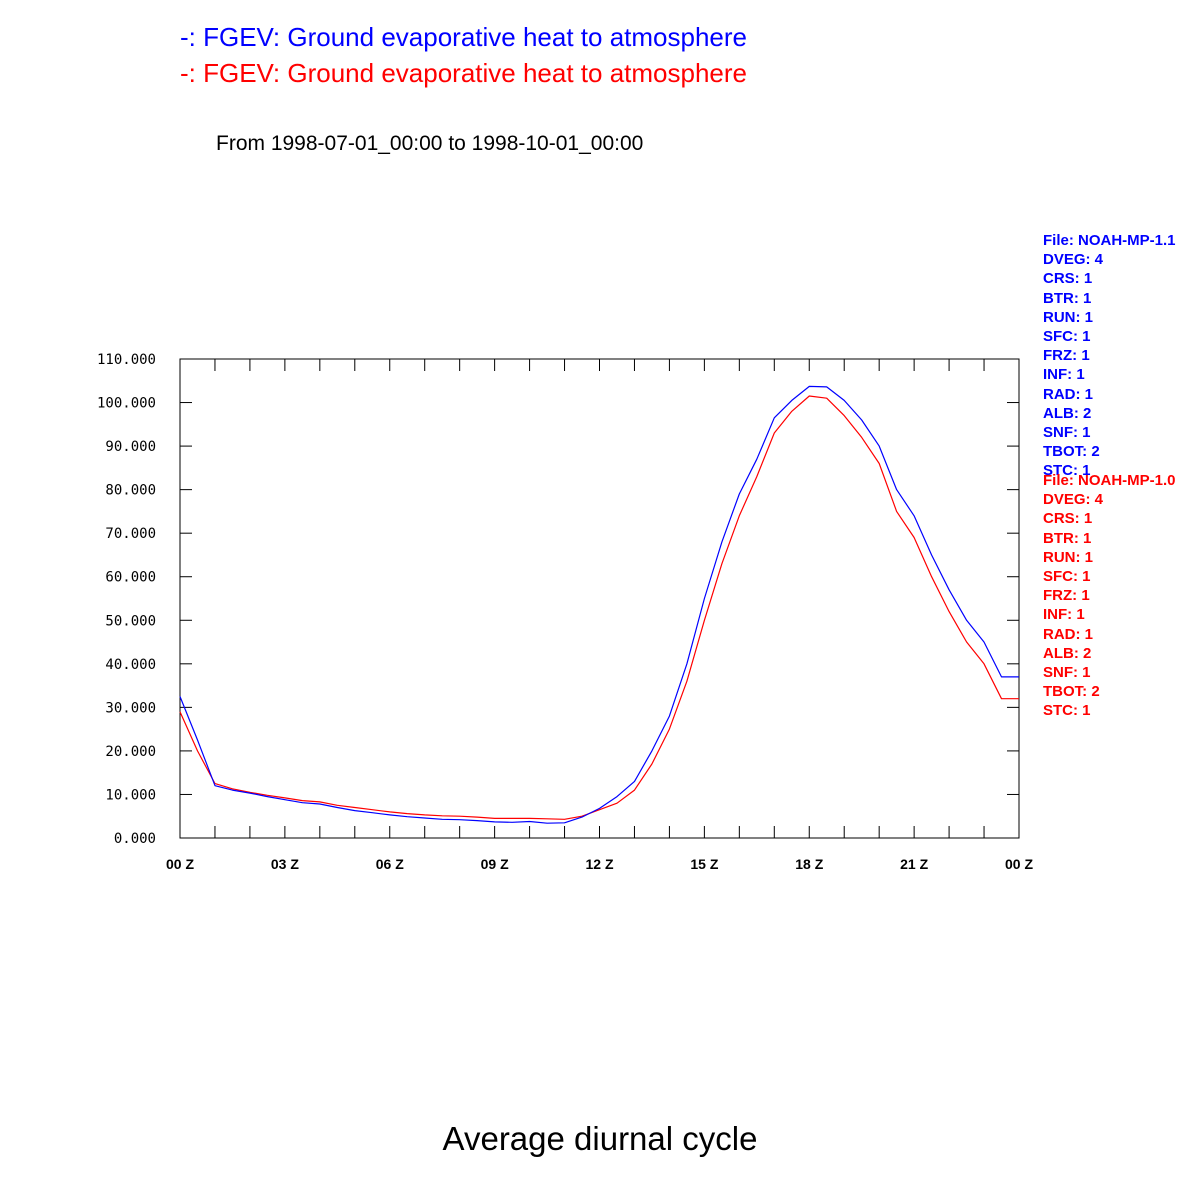  I want to click on y-tick-label: 80.000, so click(130, 491).